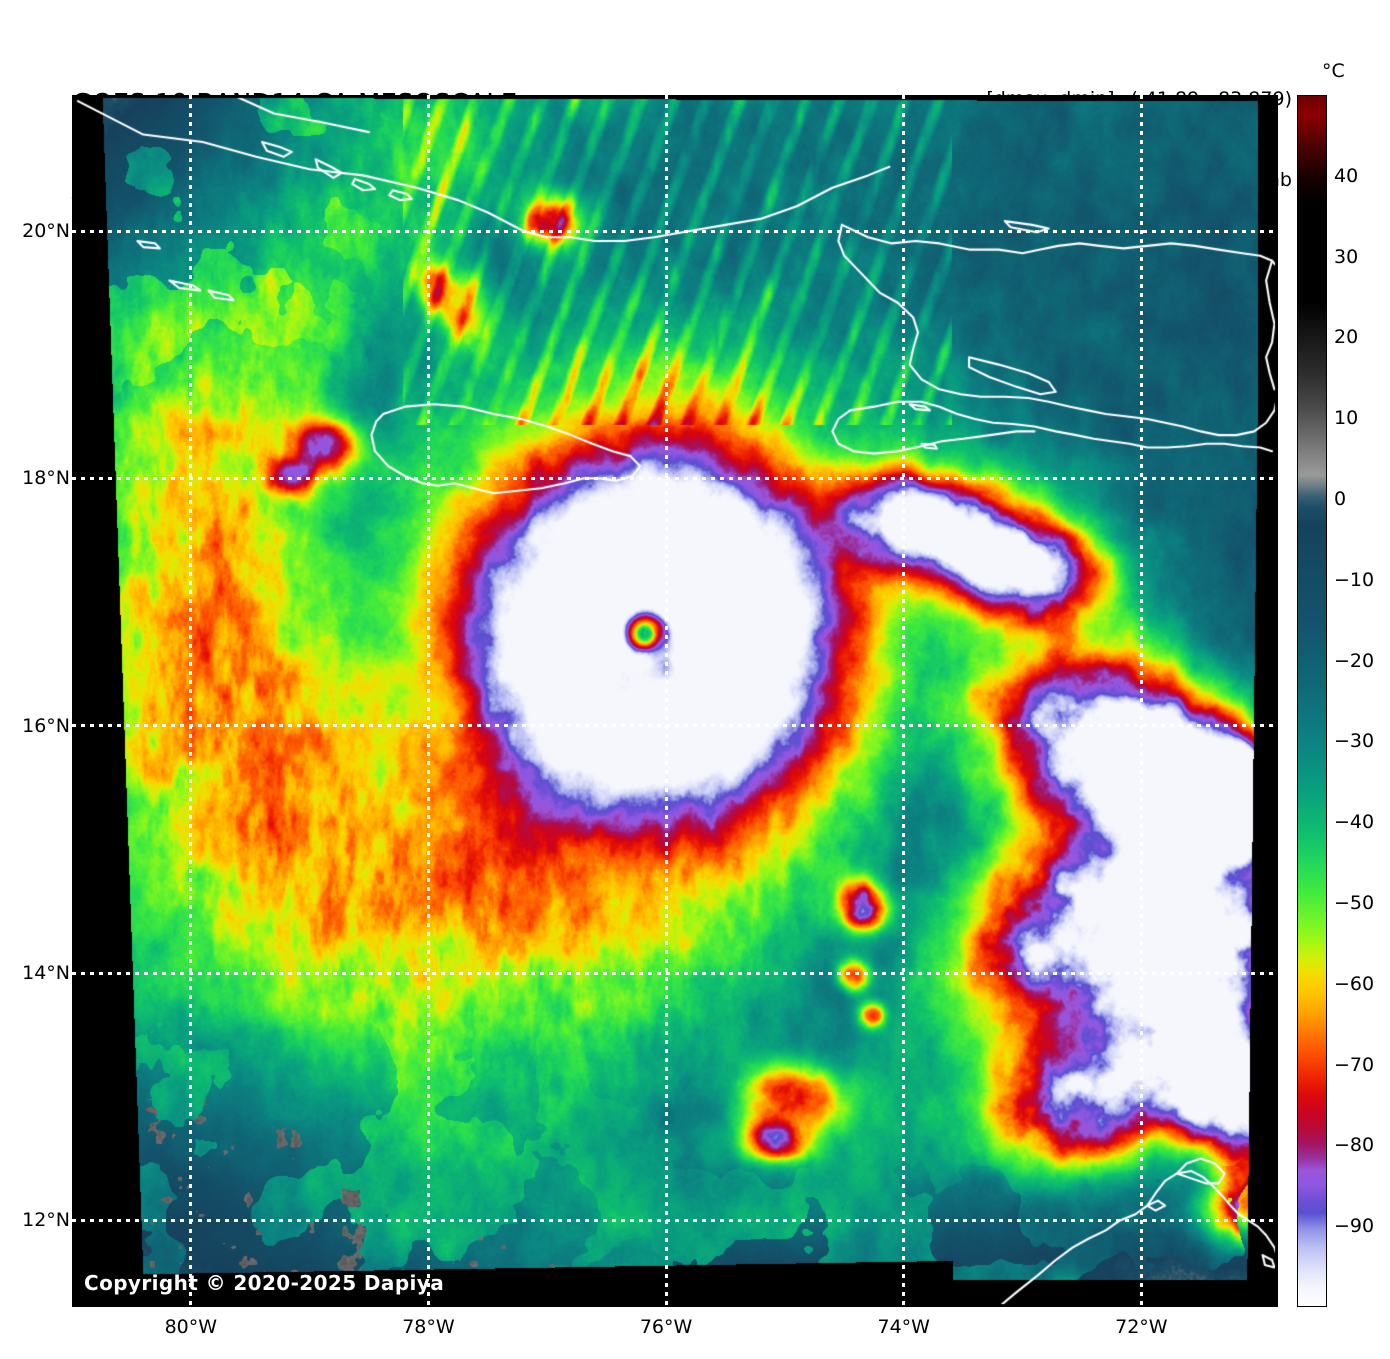 The width and height of the screenshot is (1390, 1359). I want to click on lon-tick-label: 76°W, so click(666, 1327).